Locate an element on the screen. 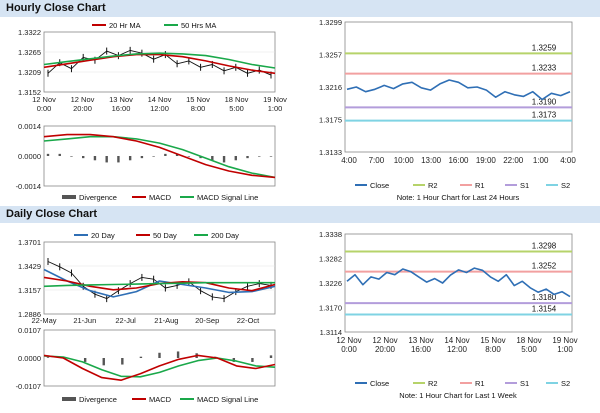 Image resolution: width=600 pixels, height=413 pixels. hourly-pivot-ytick-label: 1.3133 is located at coordinates (330, 152).